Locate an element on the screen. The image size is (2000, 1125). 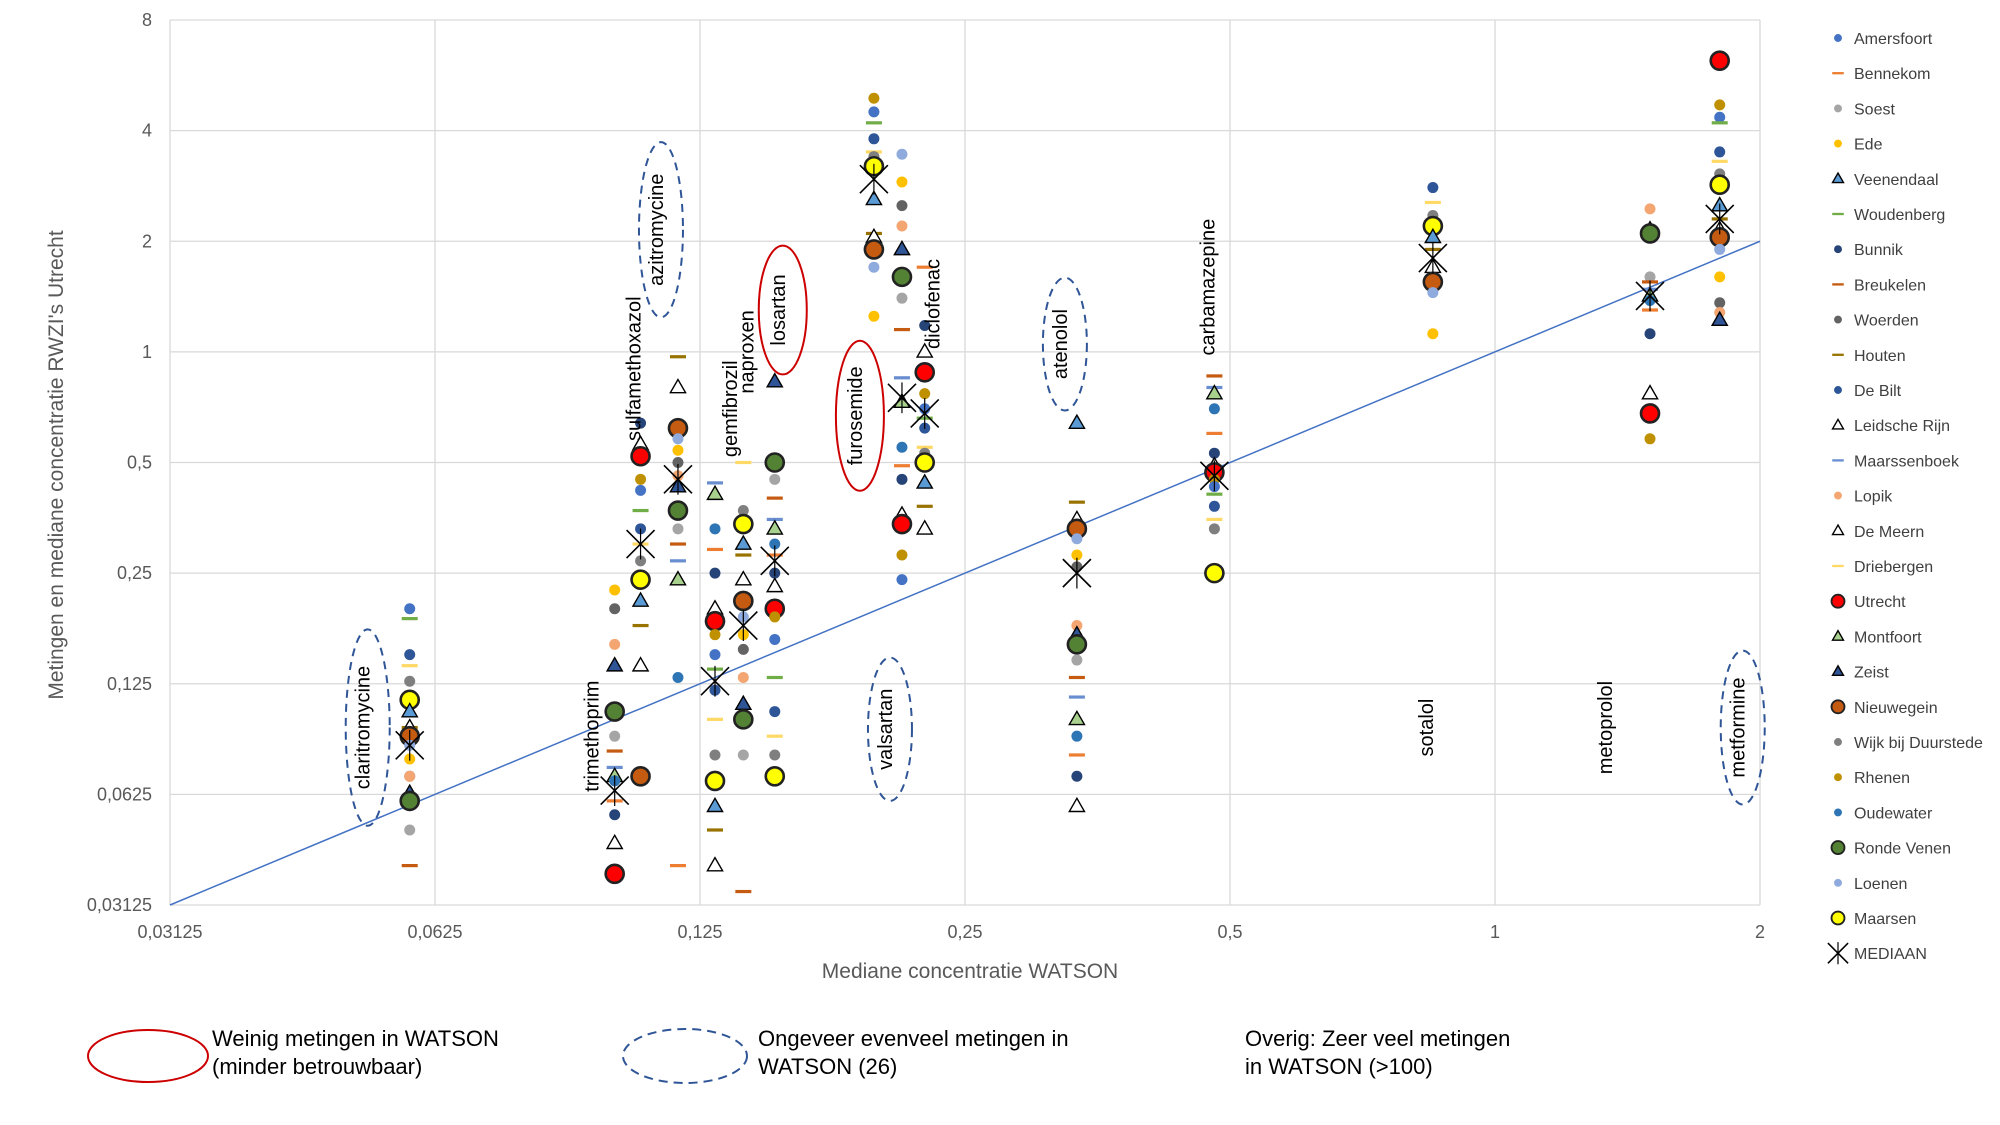
legend-label: Oudewater is located at coordinates (1893, 813).